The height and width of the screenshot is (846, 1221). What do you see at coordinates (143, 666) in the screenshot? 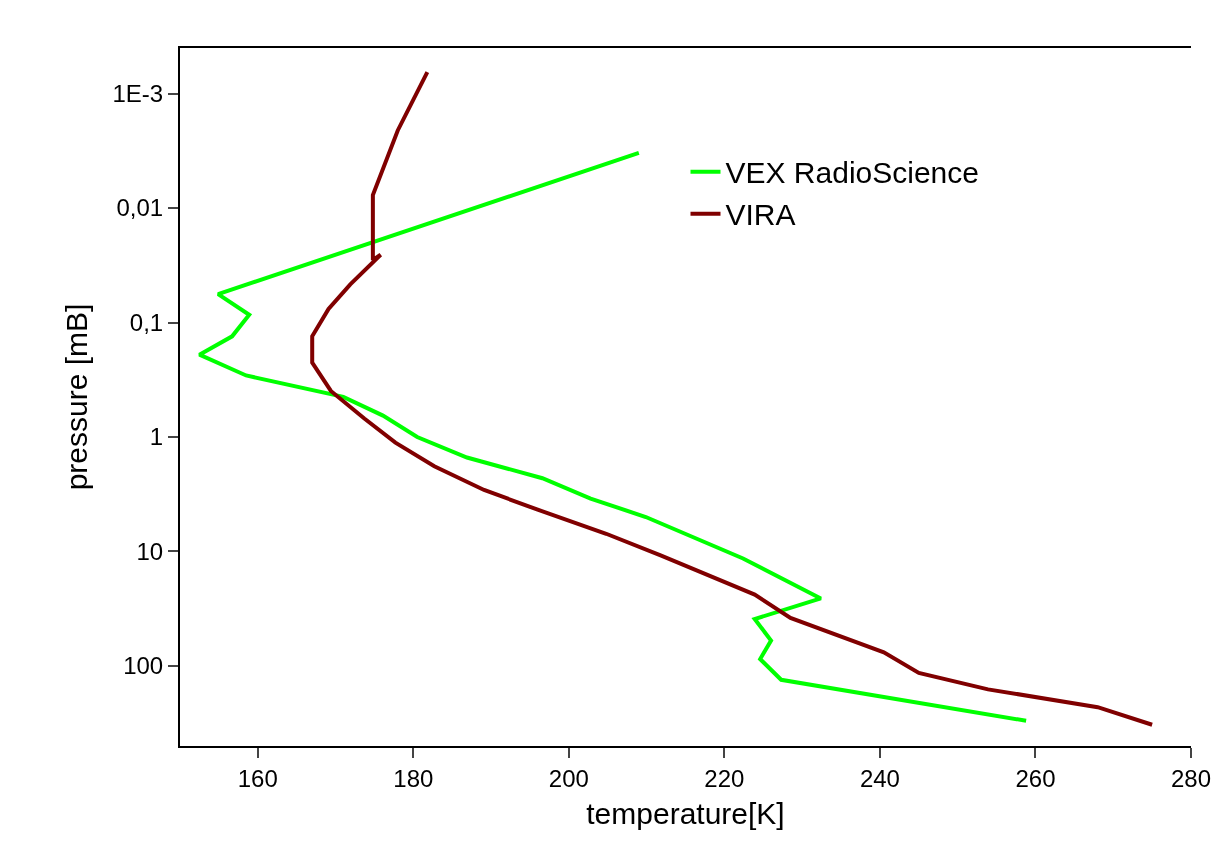
I see `y-tick-label: 100` at bounding box center [143, 666].